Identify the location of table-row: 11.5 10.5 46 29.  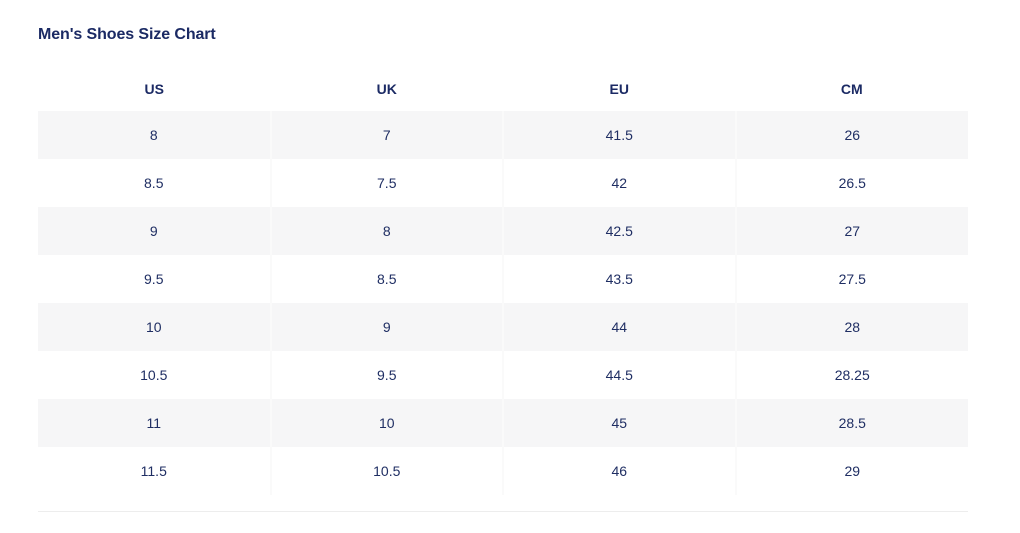
(503, 471).